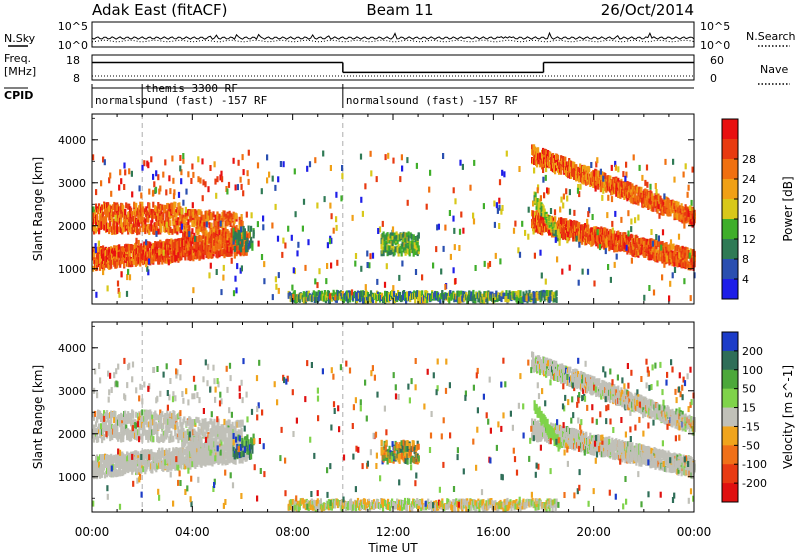  I want to click on nave-label: Nave, so click(774, 69).